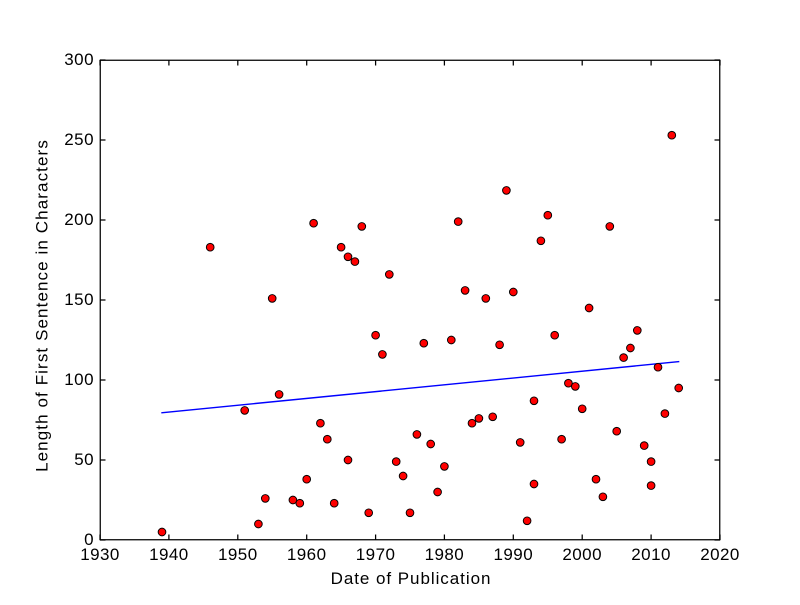 This screenshot has height=605, width=800. Describe the element at coordinates (376, 554) in the screenshot. I see `svg-text: 1970` at that location.